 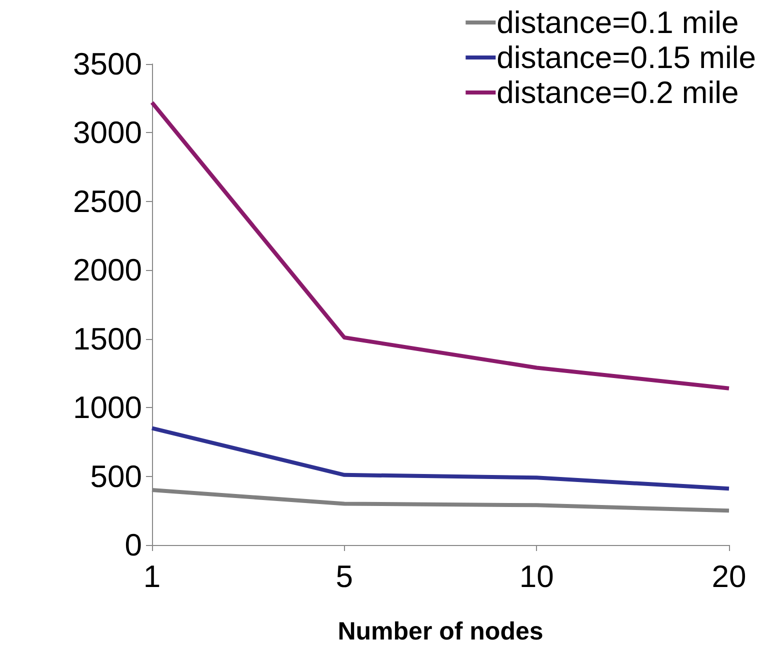 I want to click on legend-label: distance=0.2 mile, so click(x=617, y=92).